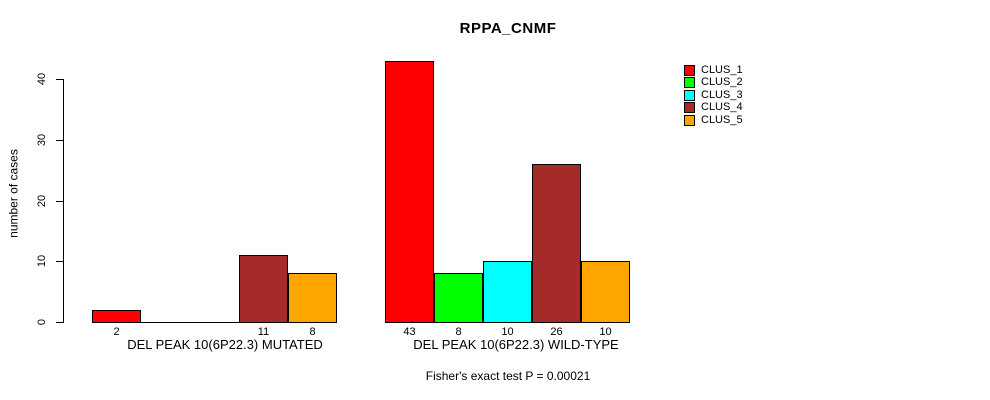 Image resolution: width=990 pixels, height=400 pixels. Describe the element at coordinates (312, 298) in the screenshot. I see `bar-clus_5-group0` at that location.